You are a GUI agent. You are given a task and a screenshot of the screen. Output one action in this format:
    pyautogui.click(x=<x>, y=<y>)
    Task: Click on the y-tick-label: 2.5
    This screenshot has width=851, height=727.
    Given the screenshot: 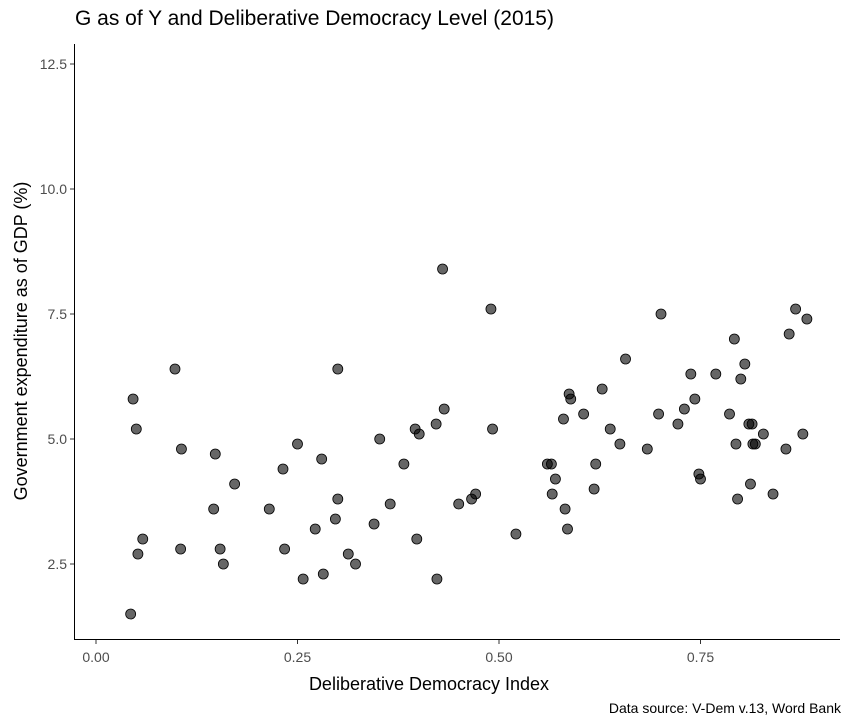 What is the action you would take?
    pyautogui.click(x=58, y=564)
    